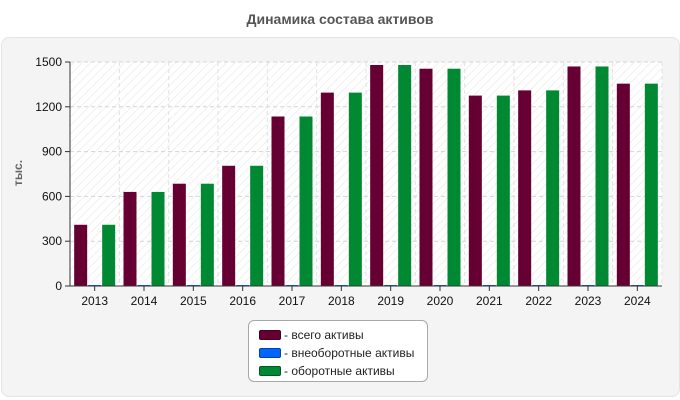  I want to click on x-tick-label: 2022, so click(538, 301).